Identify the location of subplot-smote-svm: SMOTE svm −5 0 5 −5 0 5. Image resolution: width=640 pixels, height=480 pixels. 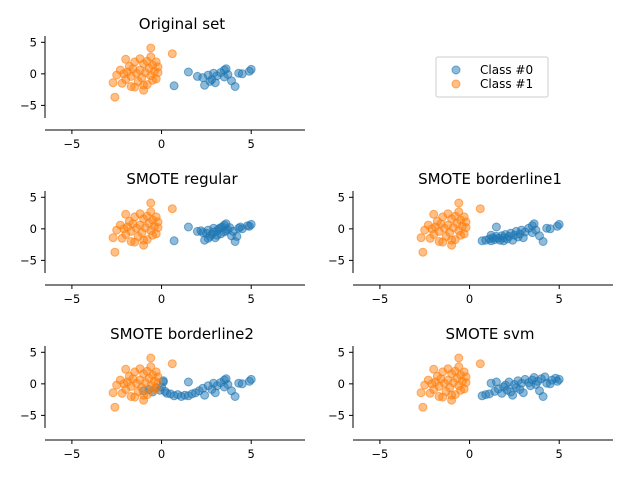
(470, 393).